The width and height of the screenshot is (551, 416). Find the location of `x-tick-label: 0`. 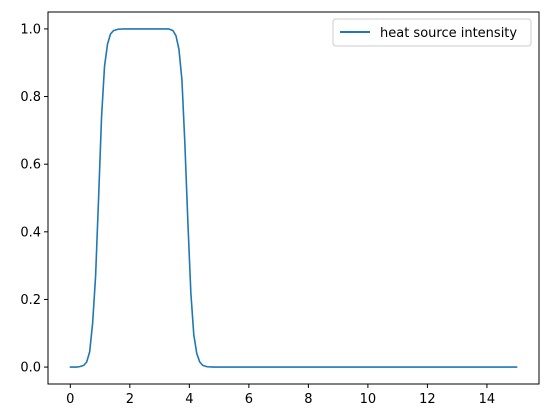

x-tick-label: 0 is located at coordinates (70, 399).